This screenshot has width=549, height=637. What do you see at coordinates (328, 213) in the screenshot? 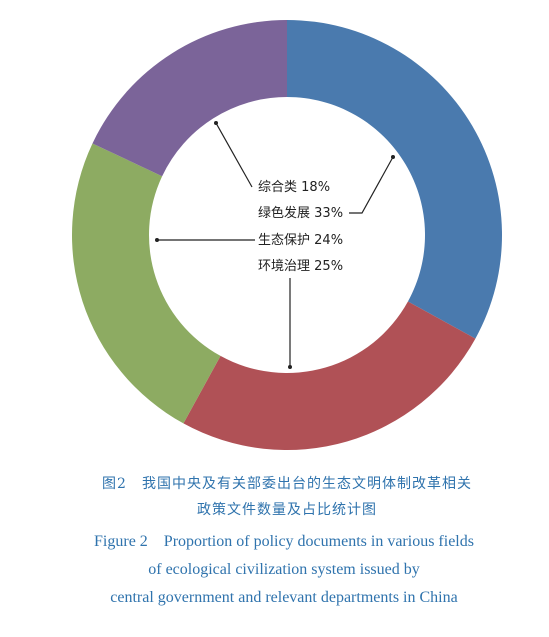
I see `label-value: 33%` at bounding box center [328, 213].